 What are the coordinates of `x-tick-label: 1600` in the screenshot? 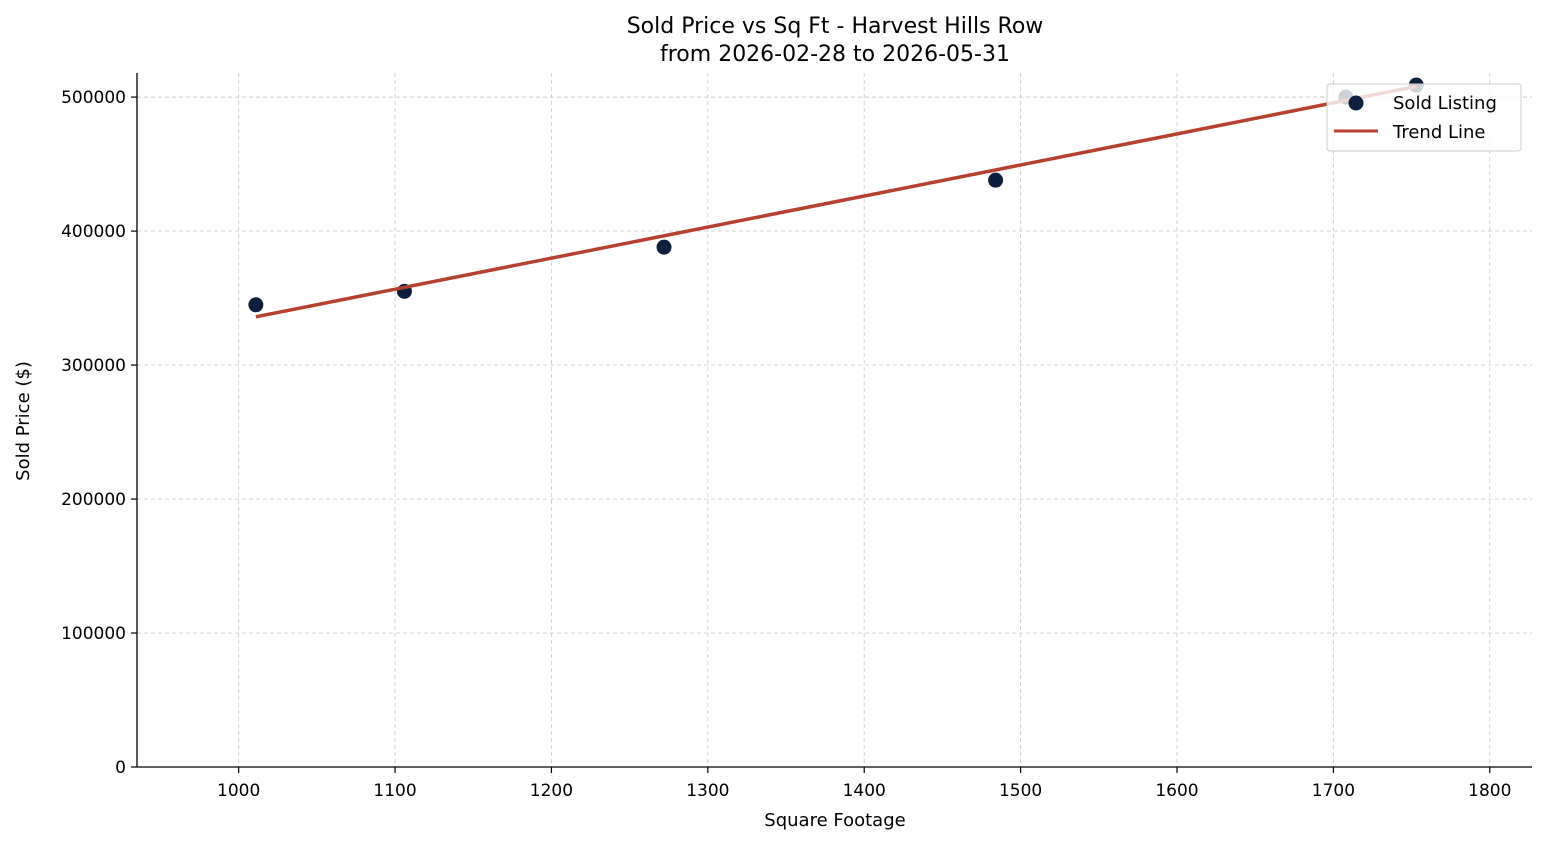 It's located at (1176, 791).